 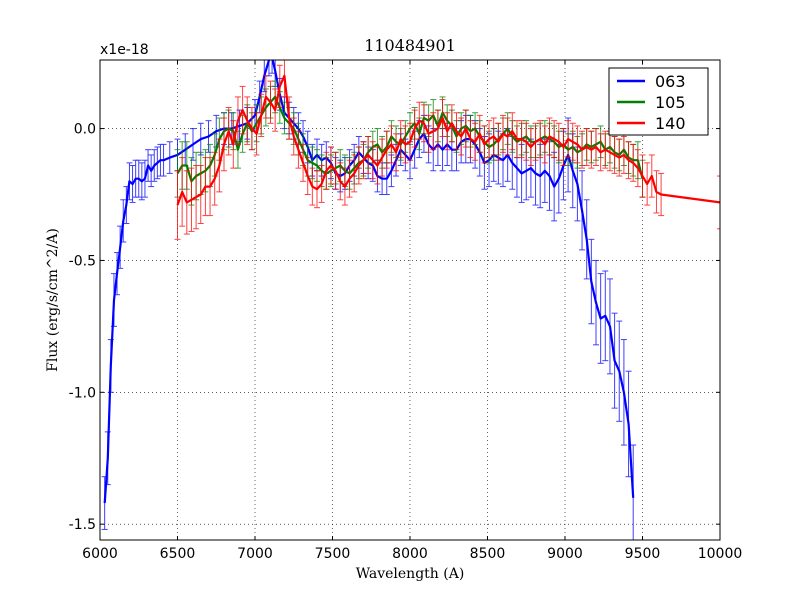 What do you see at coordinates (720, 554) in the screenshot?
I see `x-tick-label: 10000` at bounding box center [720, 554].